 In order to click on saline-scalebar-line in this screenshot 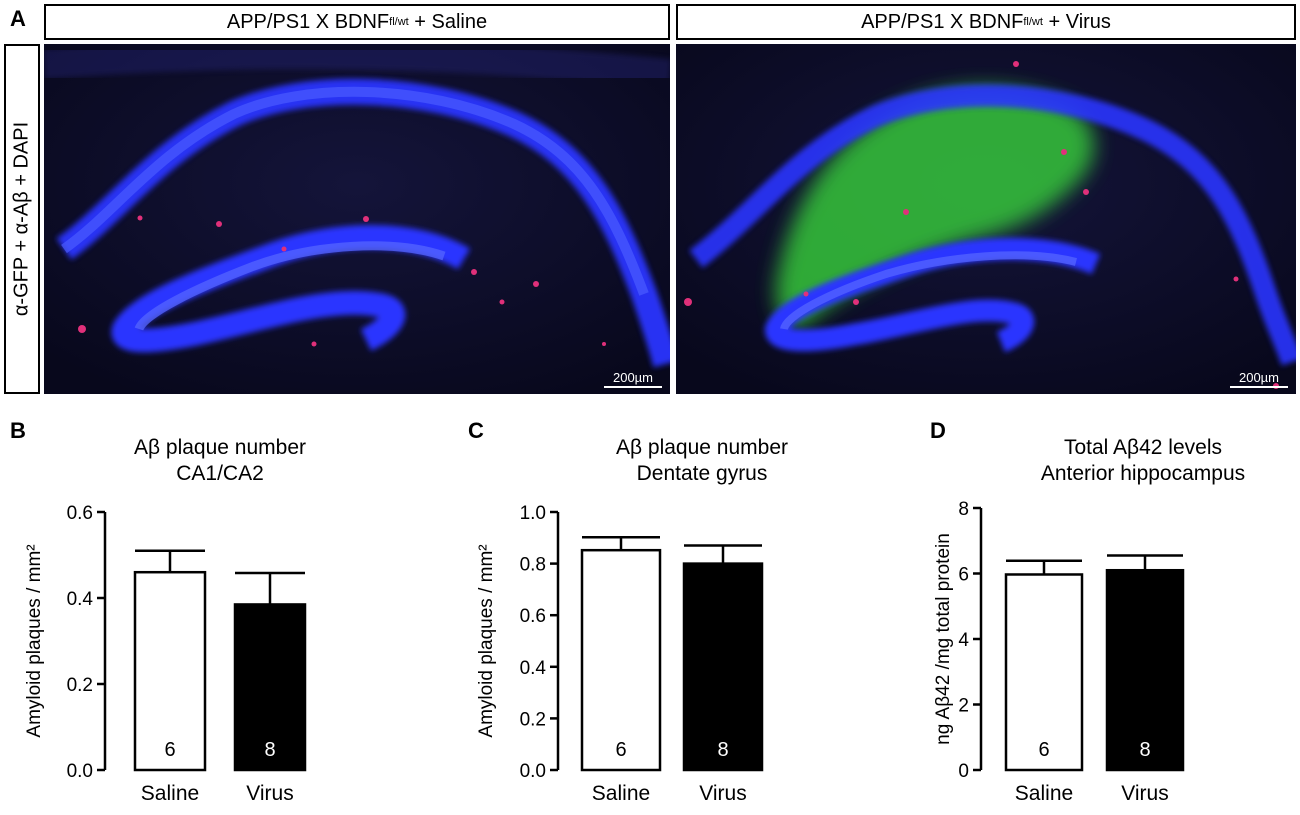, I will do `click(633, 387)`.